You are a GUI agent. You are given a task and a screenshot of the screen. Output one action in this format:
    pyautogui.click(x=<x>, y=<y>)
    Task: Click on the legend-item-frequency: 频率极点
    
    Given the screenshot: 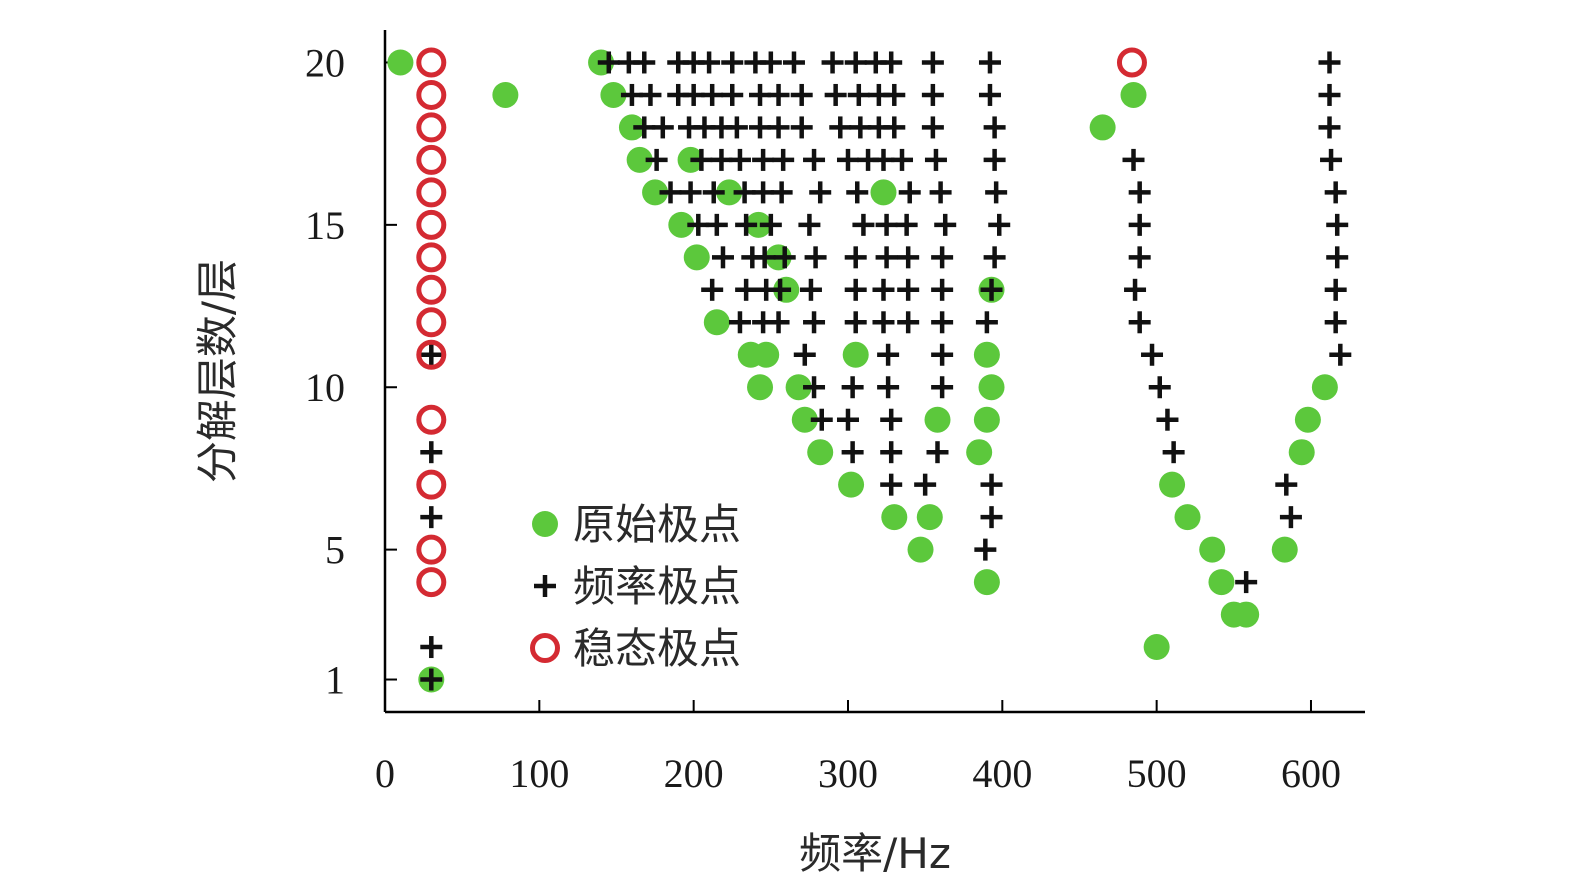 What is the action you would take?
    pyautogui.click(x=637, y=586)
    